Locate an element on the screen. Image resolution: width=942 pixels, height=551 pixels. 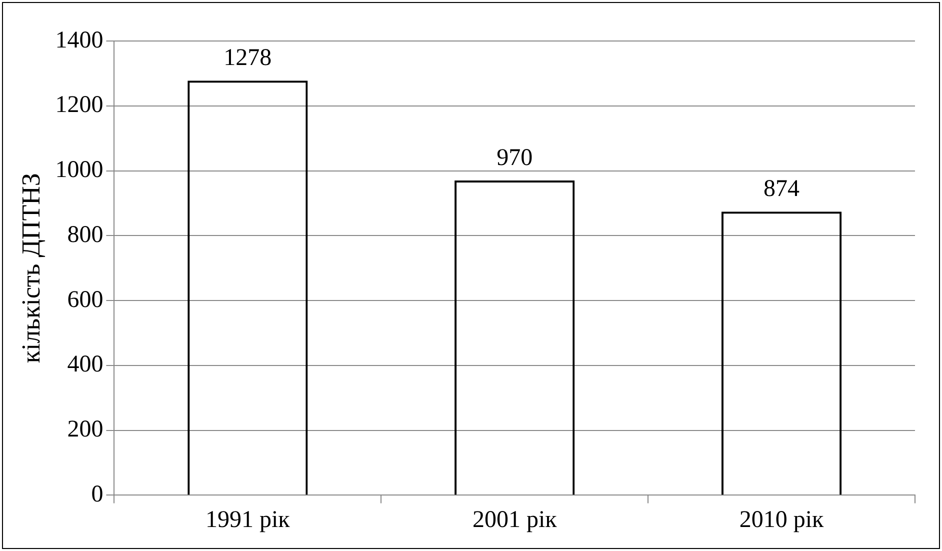
y-tick-label: 800 is located at coordinates (85, 235).